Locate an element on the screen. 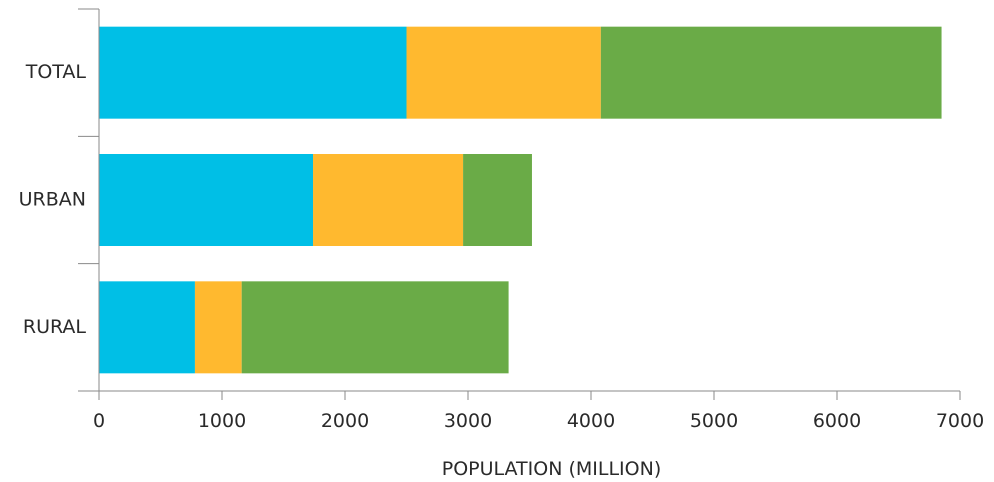 This screenshot has width=994, height=482. x-tick-label: 0 is located at coordinates (99, 421).